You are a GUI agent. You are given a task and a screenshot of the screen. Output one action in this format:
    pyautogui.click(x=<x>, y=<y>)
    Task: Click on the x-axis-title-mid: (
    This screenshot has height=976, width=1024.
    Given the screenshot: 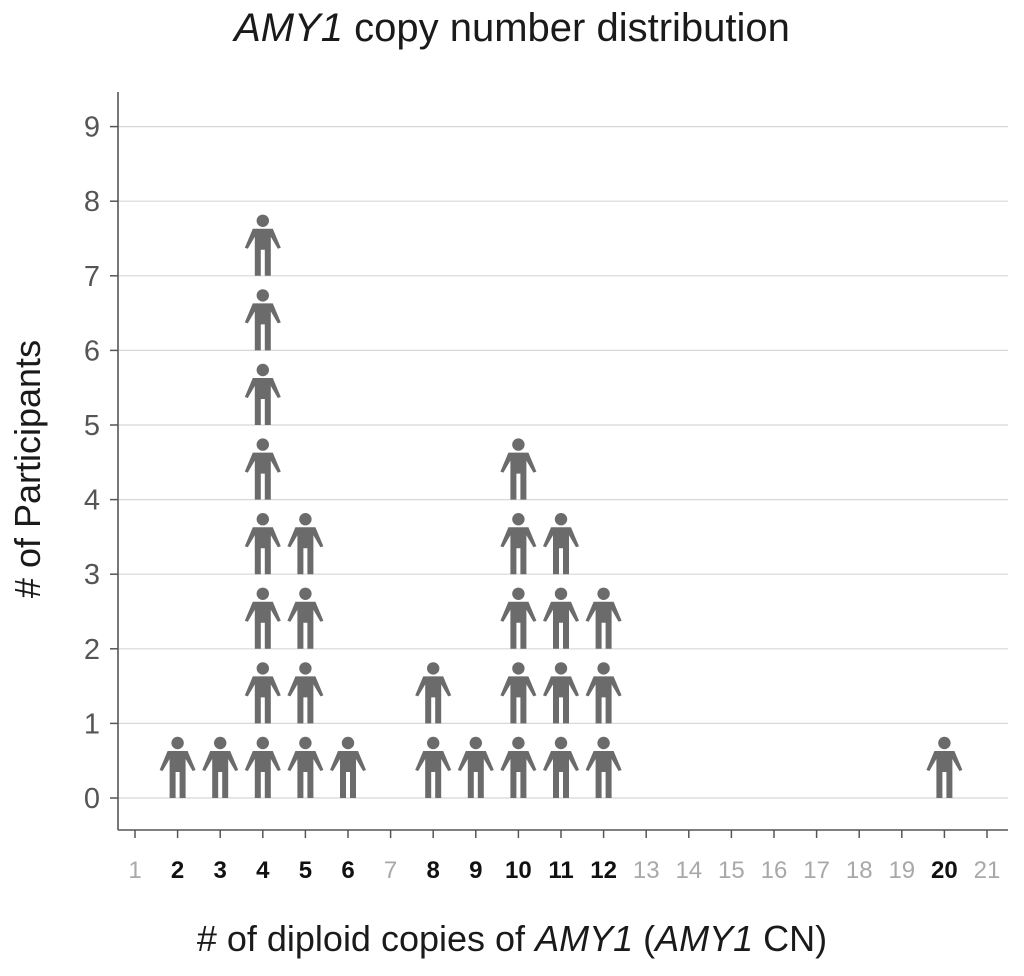 What is the action you would take?
    pyautogui.click(x=644, y=938)
    